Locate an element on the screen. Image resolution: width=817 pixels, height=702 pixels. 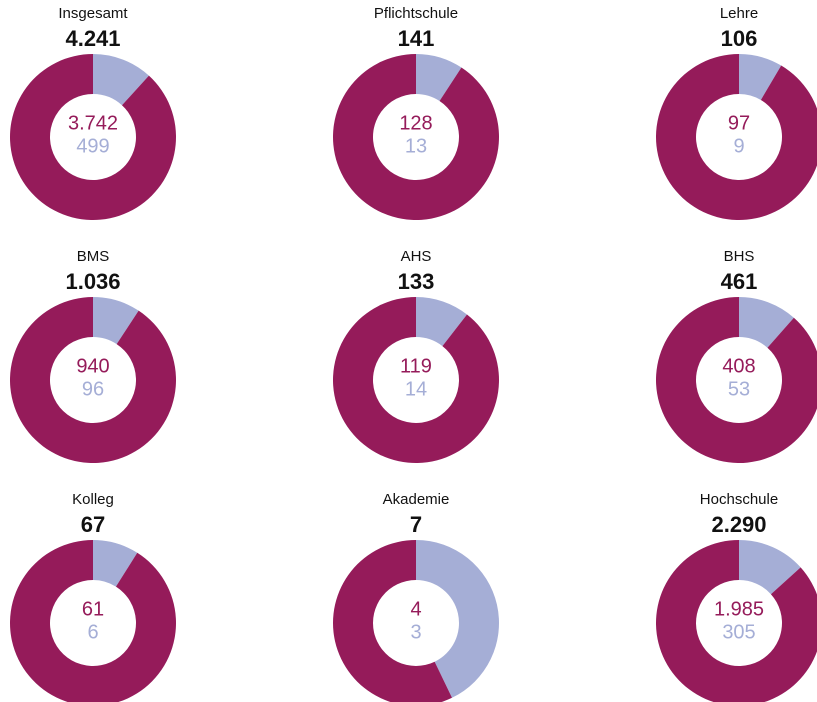
chart-title: Pflichtschule is located at coordinates (416, 13).